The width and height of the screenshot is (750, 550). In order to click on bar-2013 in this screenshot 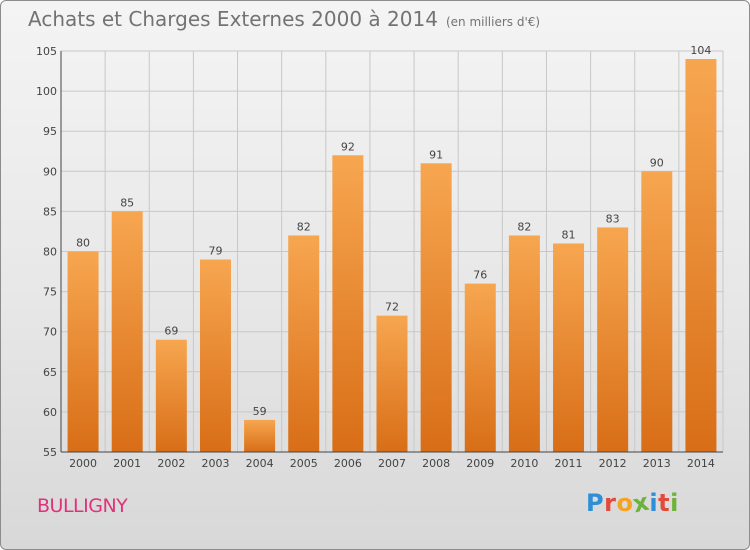, I will do `click(657, 312)`.